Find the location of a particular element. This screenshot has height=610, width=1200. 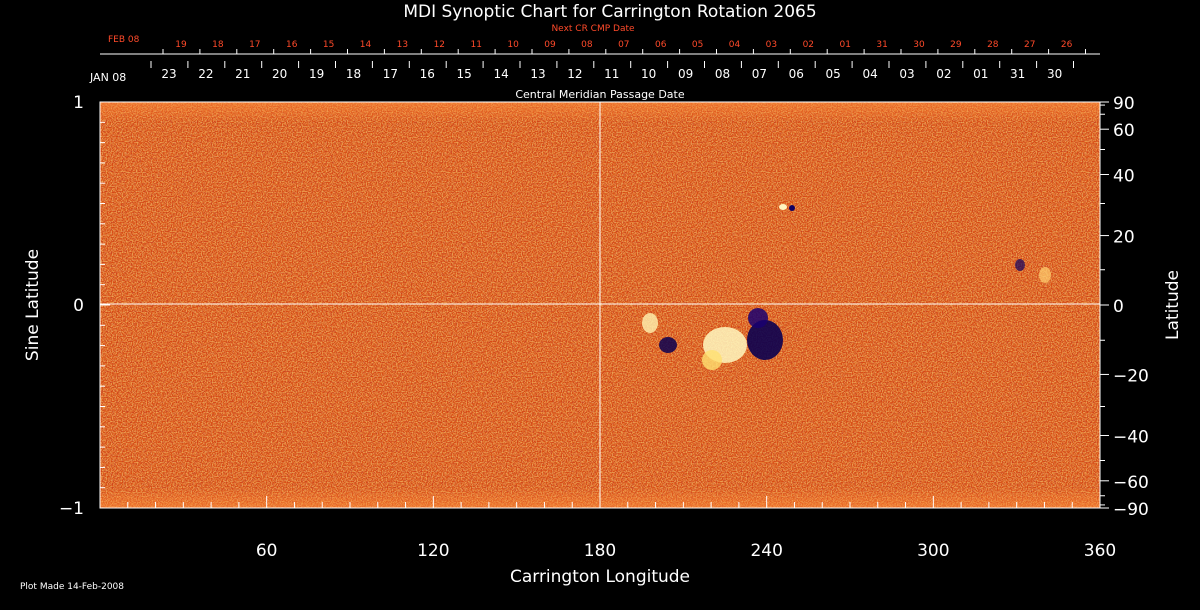

next-cr-date-label: 19 is located at coordinates (181, 45).